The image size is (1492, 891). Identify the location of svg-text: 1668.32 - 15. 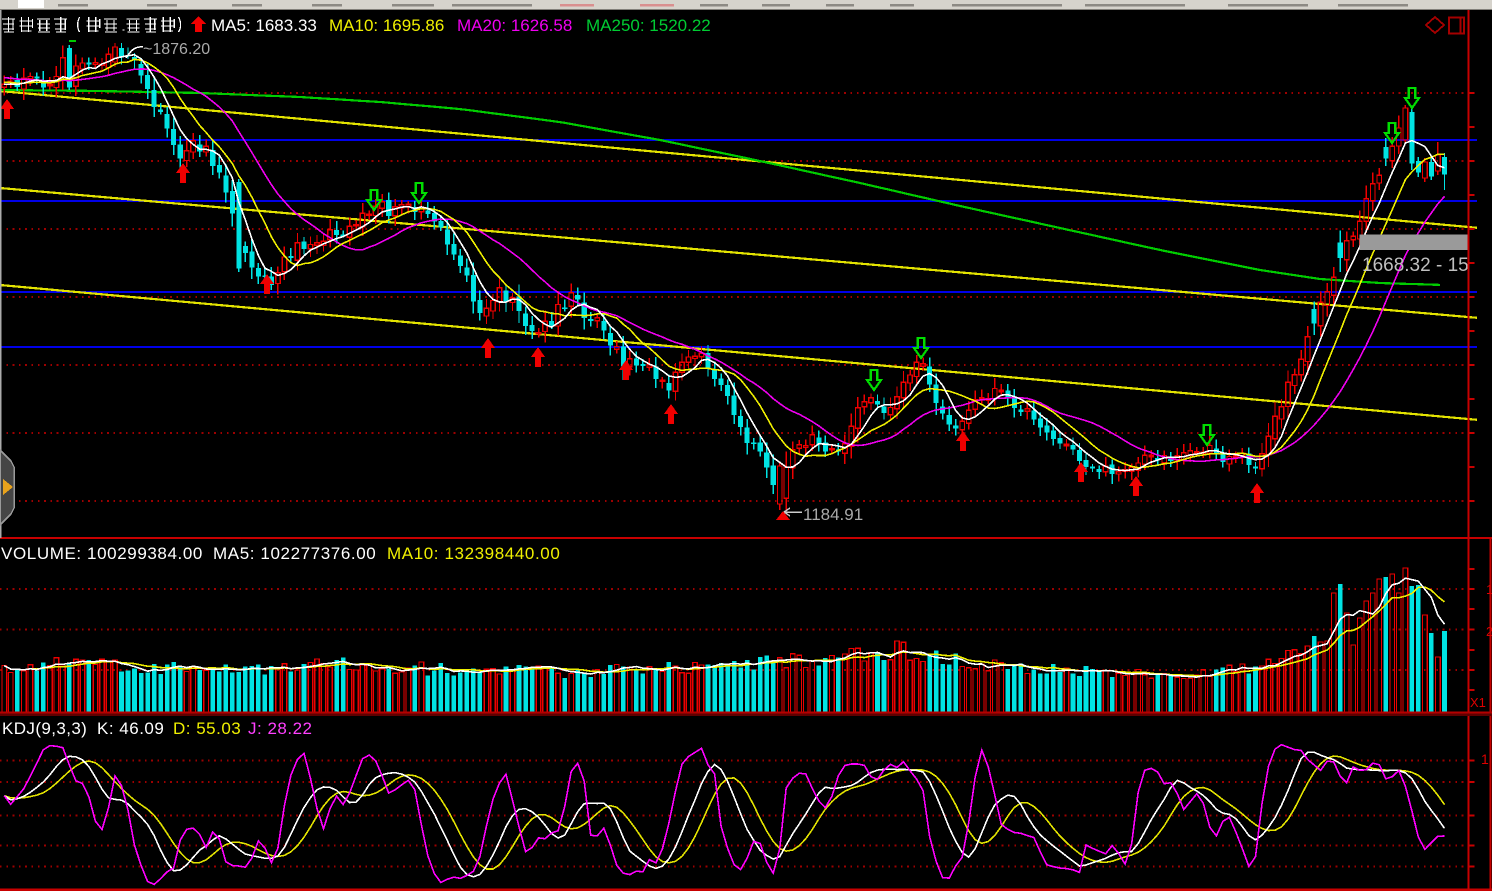
(1415, 265).